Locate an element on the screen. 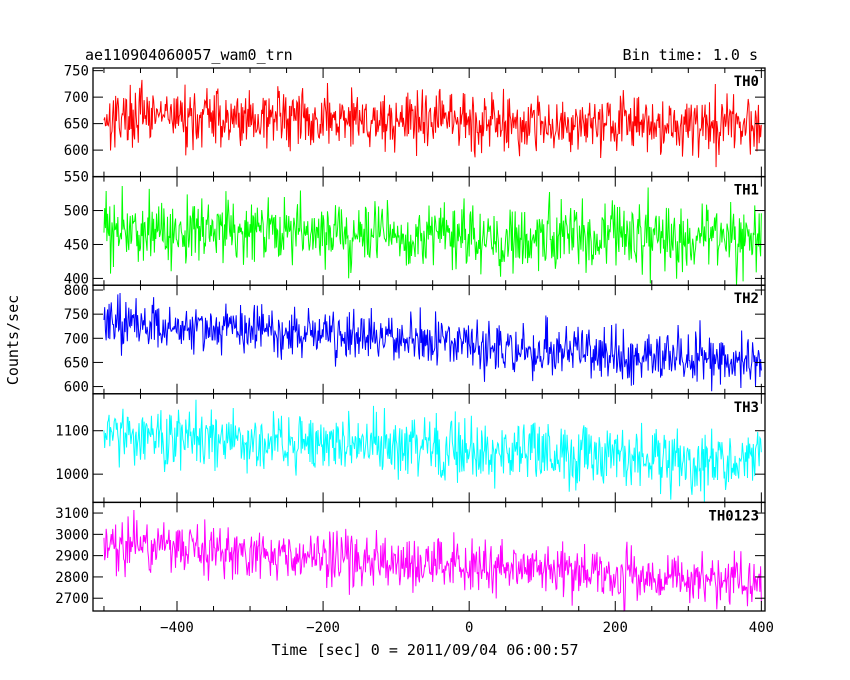 The image size is (850, 680). x-tick-label: 200 is located at coordinates (615, 628).